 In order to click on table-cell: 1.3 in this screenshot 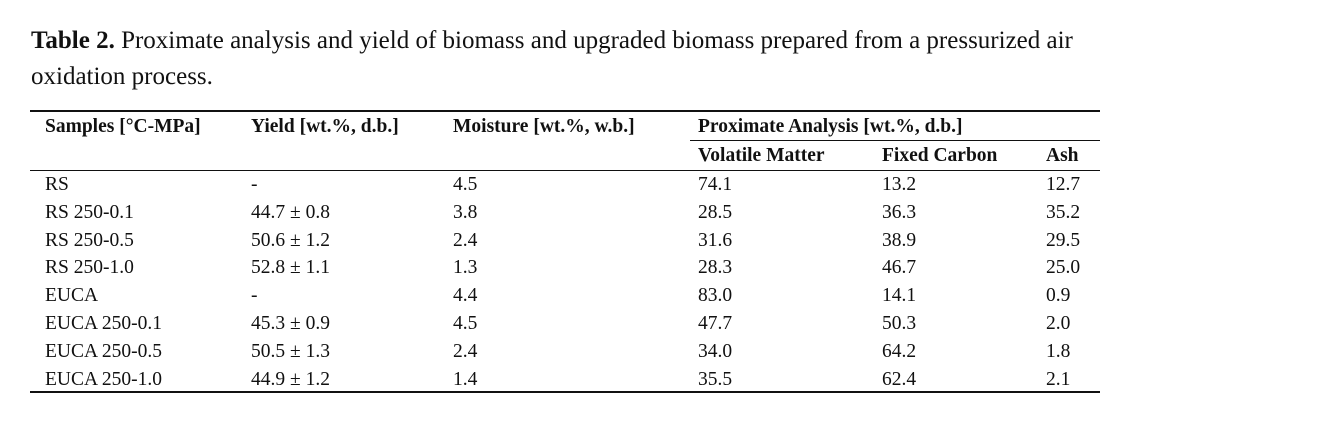, I will do `click(465, 268)`.